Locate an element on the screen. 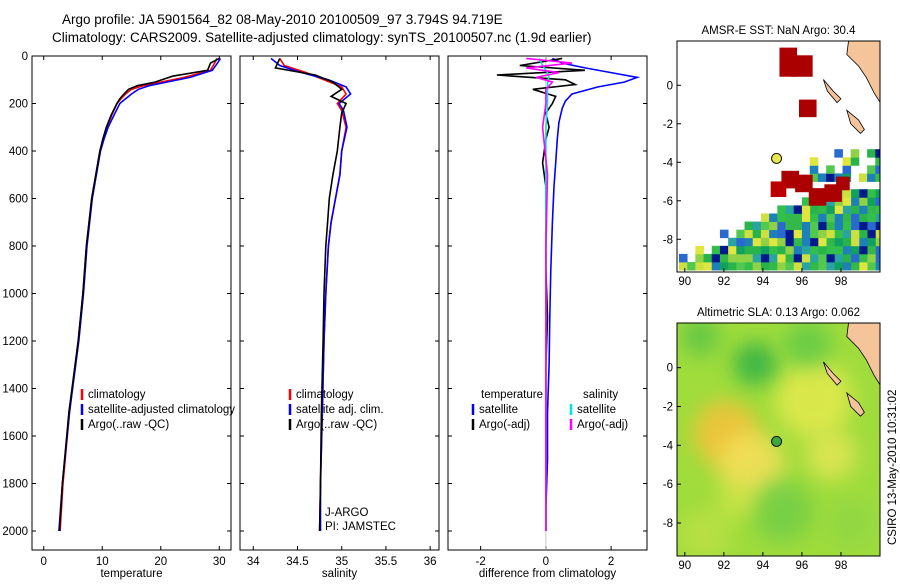 This screenshot has height=585, width=900. x-axis-label: temperature is located at coordinates (131, 574).